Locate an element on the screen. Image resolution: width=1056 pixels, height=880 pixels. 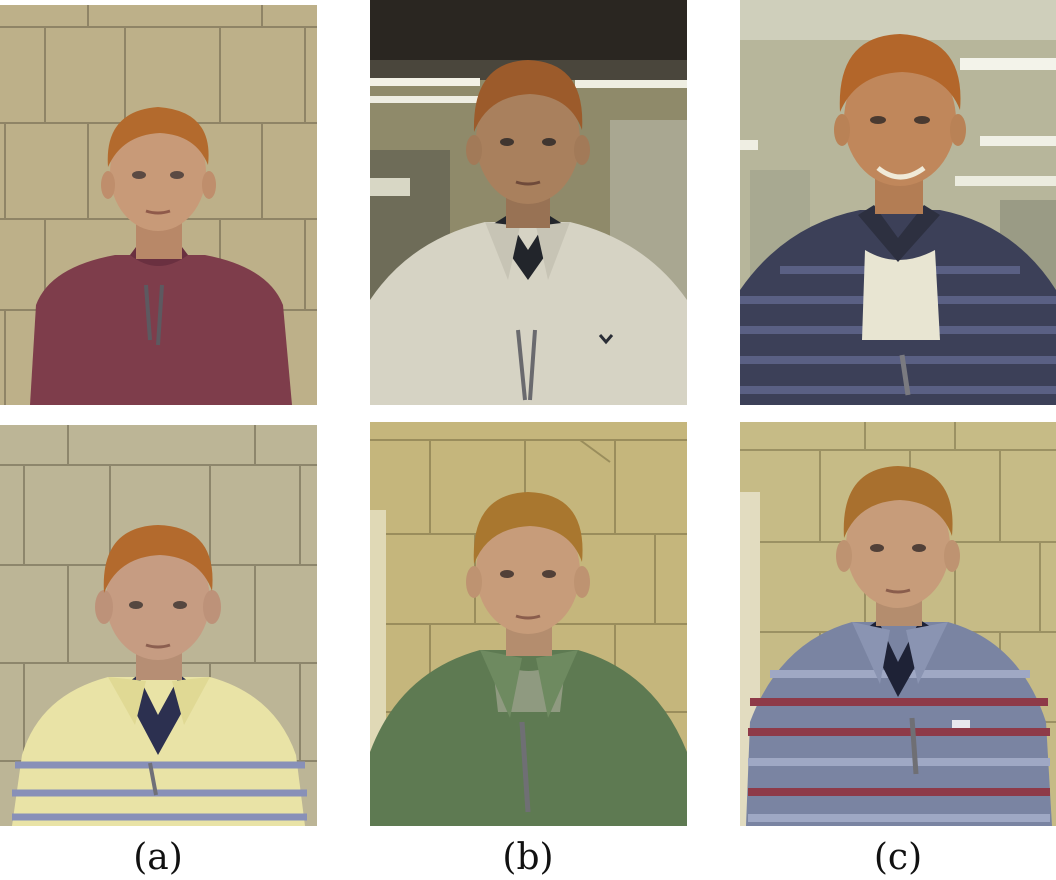
portrait-maroon-shirt is located at coordinates (158, 205).